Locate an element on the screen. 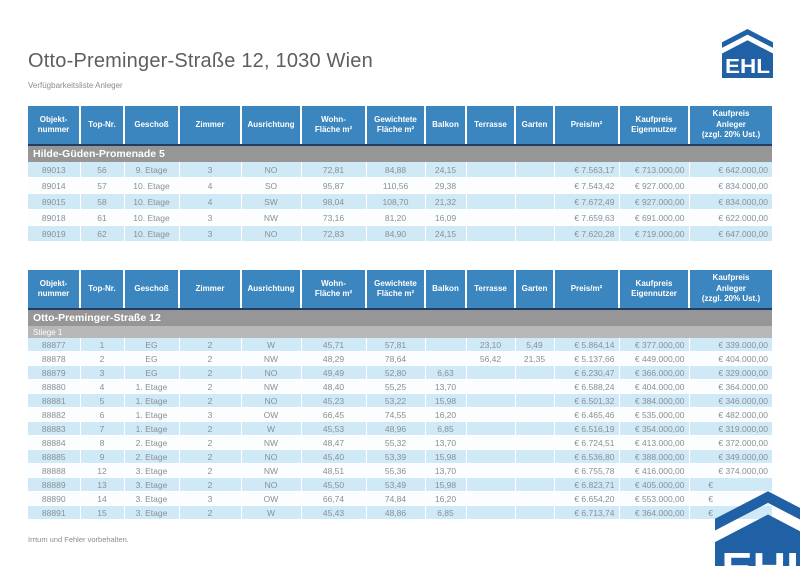  cell: 13,70 is located at coordinates (446, 442).